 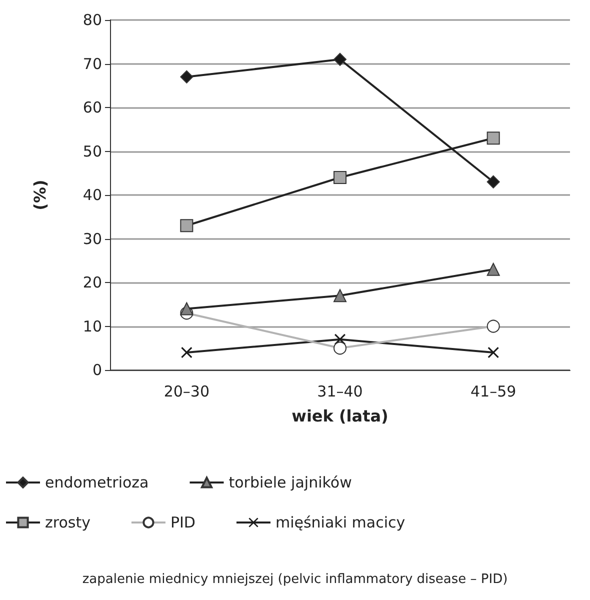 What do you see at coordinates (68, 523) in the screenshot?
I see `legend-label: zrosty` at bounding box center [68, 523].